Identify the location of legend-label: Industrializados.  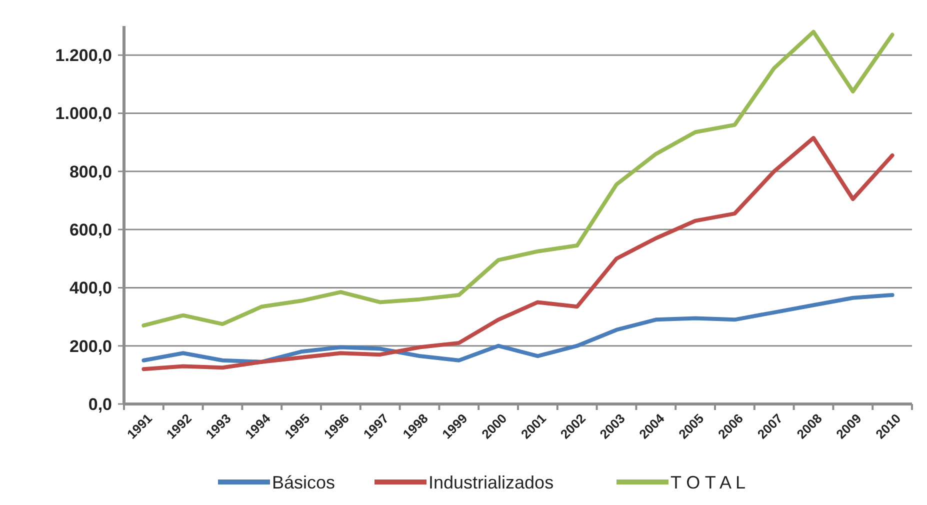
(491, 482).